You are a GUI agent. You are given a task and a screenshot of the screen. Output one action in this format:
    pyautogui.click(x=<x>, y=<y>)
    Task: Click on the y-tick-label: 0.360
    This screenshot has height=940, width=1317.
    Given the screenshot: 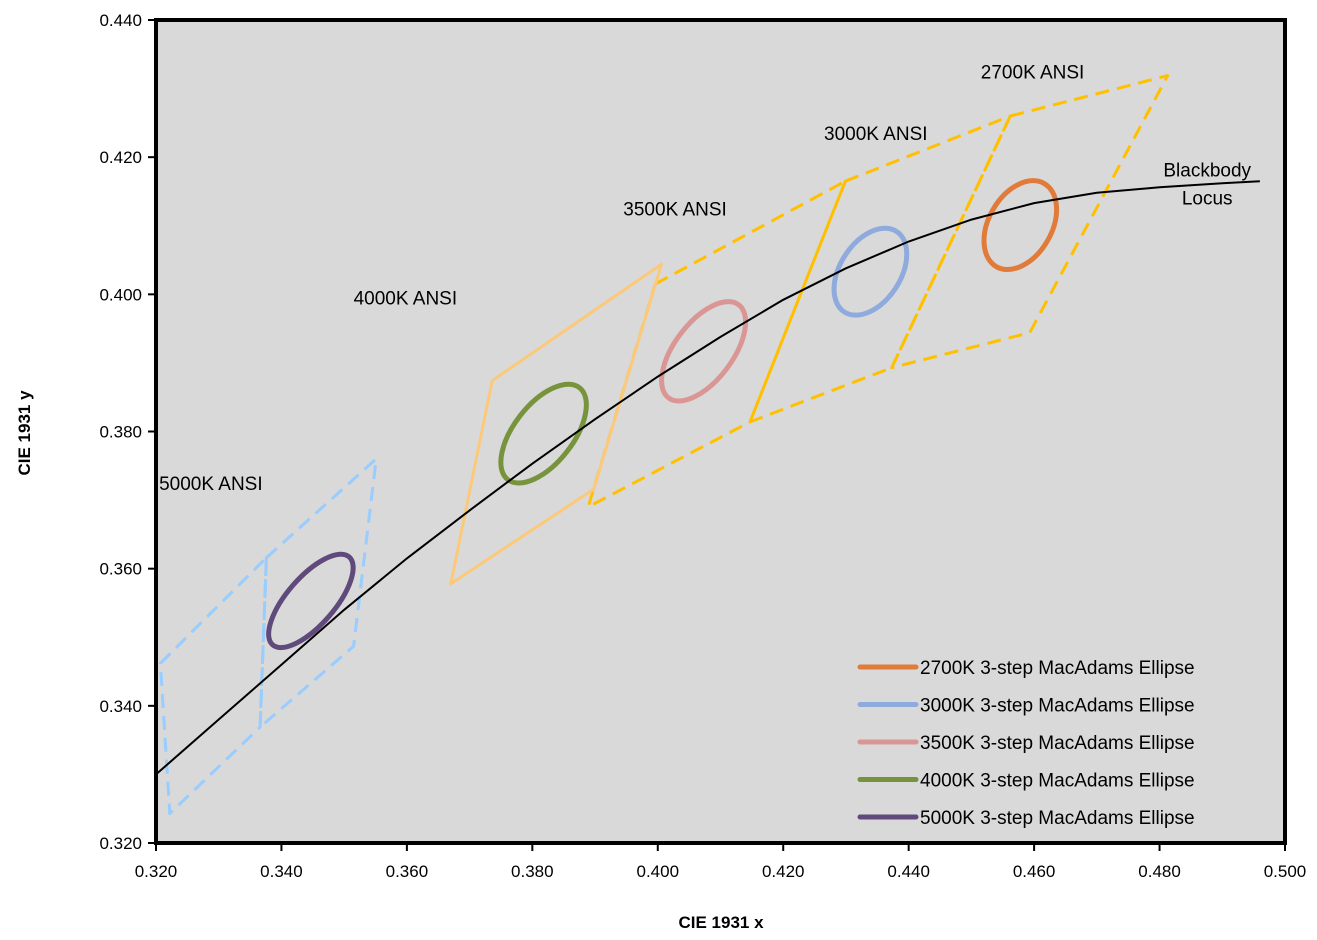 What is the action you would take?
    pyautogui.click(x=120, y=569)
    